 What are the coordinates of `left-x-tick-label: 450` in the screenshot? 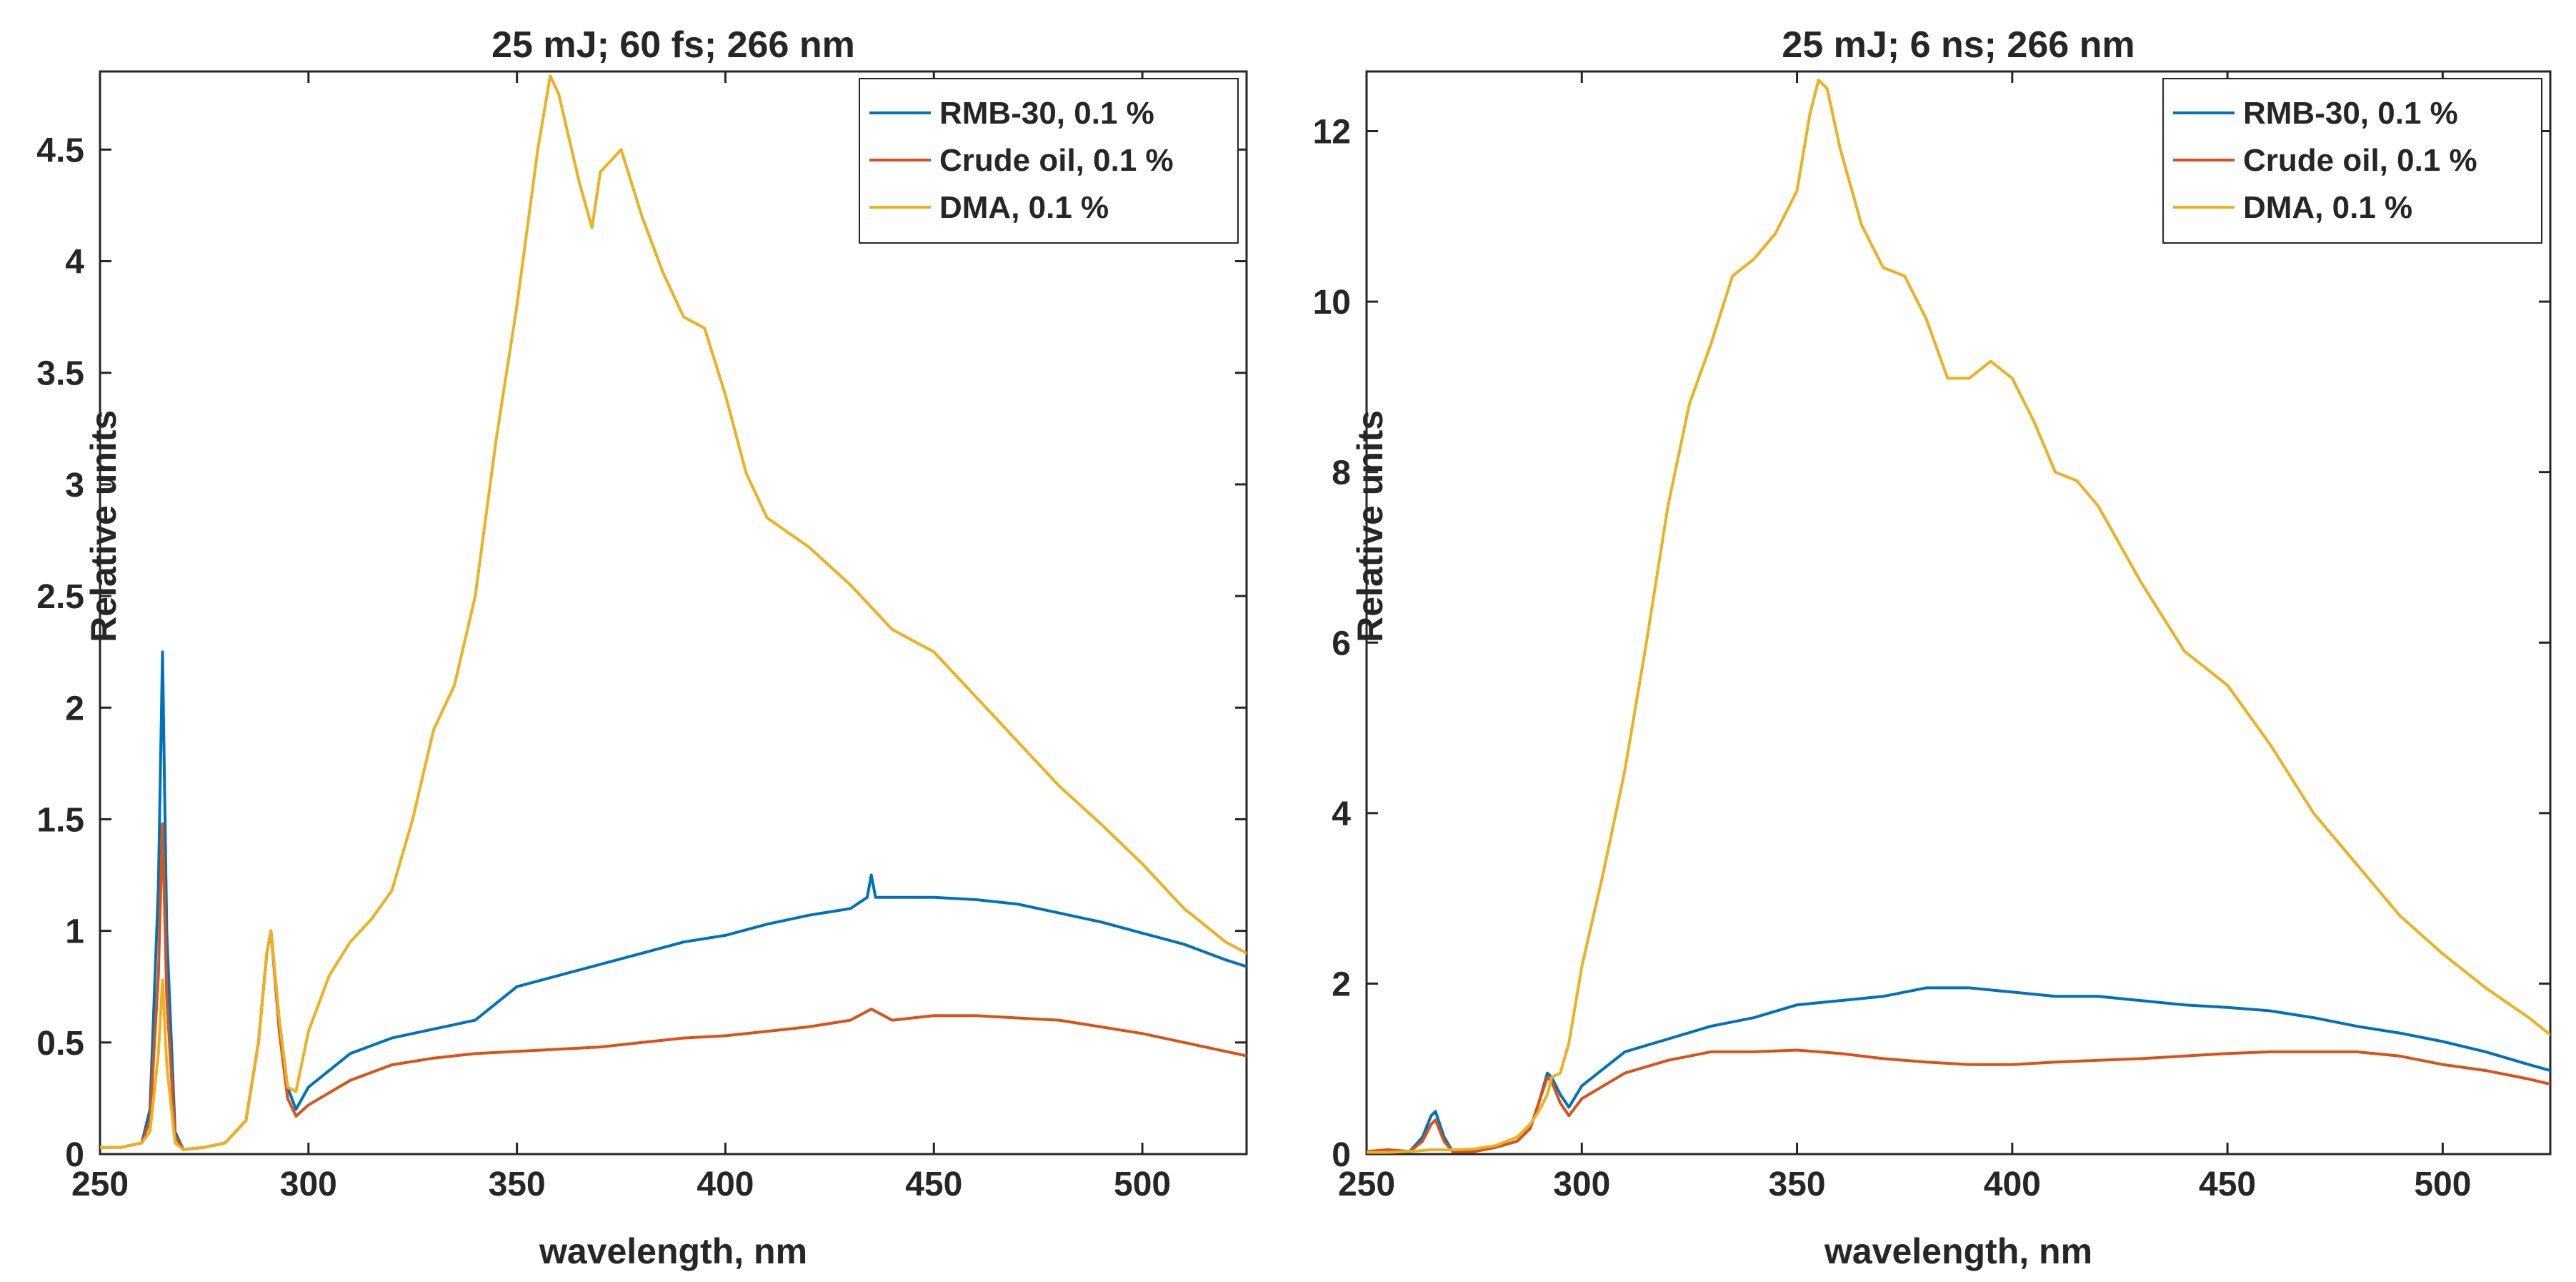 It's located at (934, 1184).